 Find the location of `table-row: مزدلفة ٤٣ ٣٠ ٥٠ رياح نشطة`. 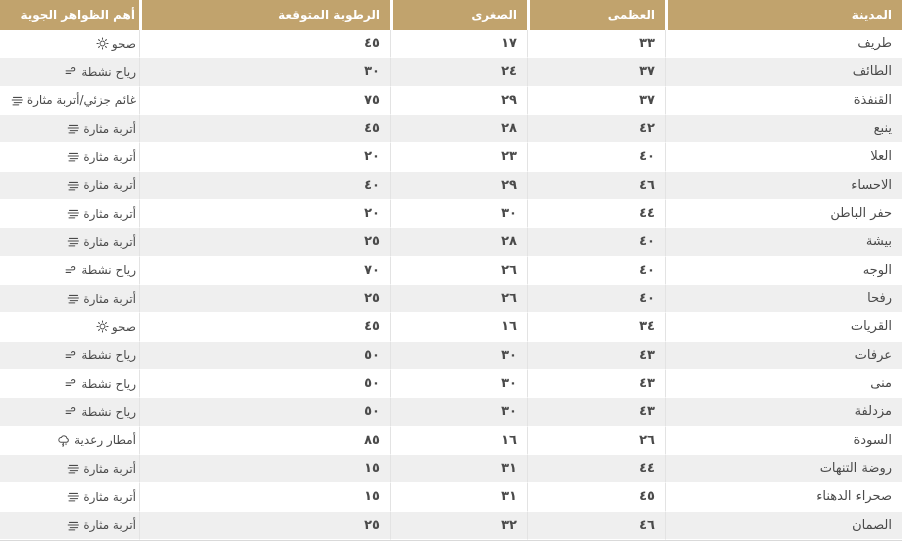

table-row: مزدلفة ٤٣ ٣٠ ٥٠ رياح نشطة is located at coordinates (451, 412).